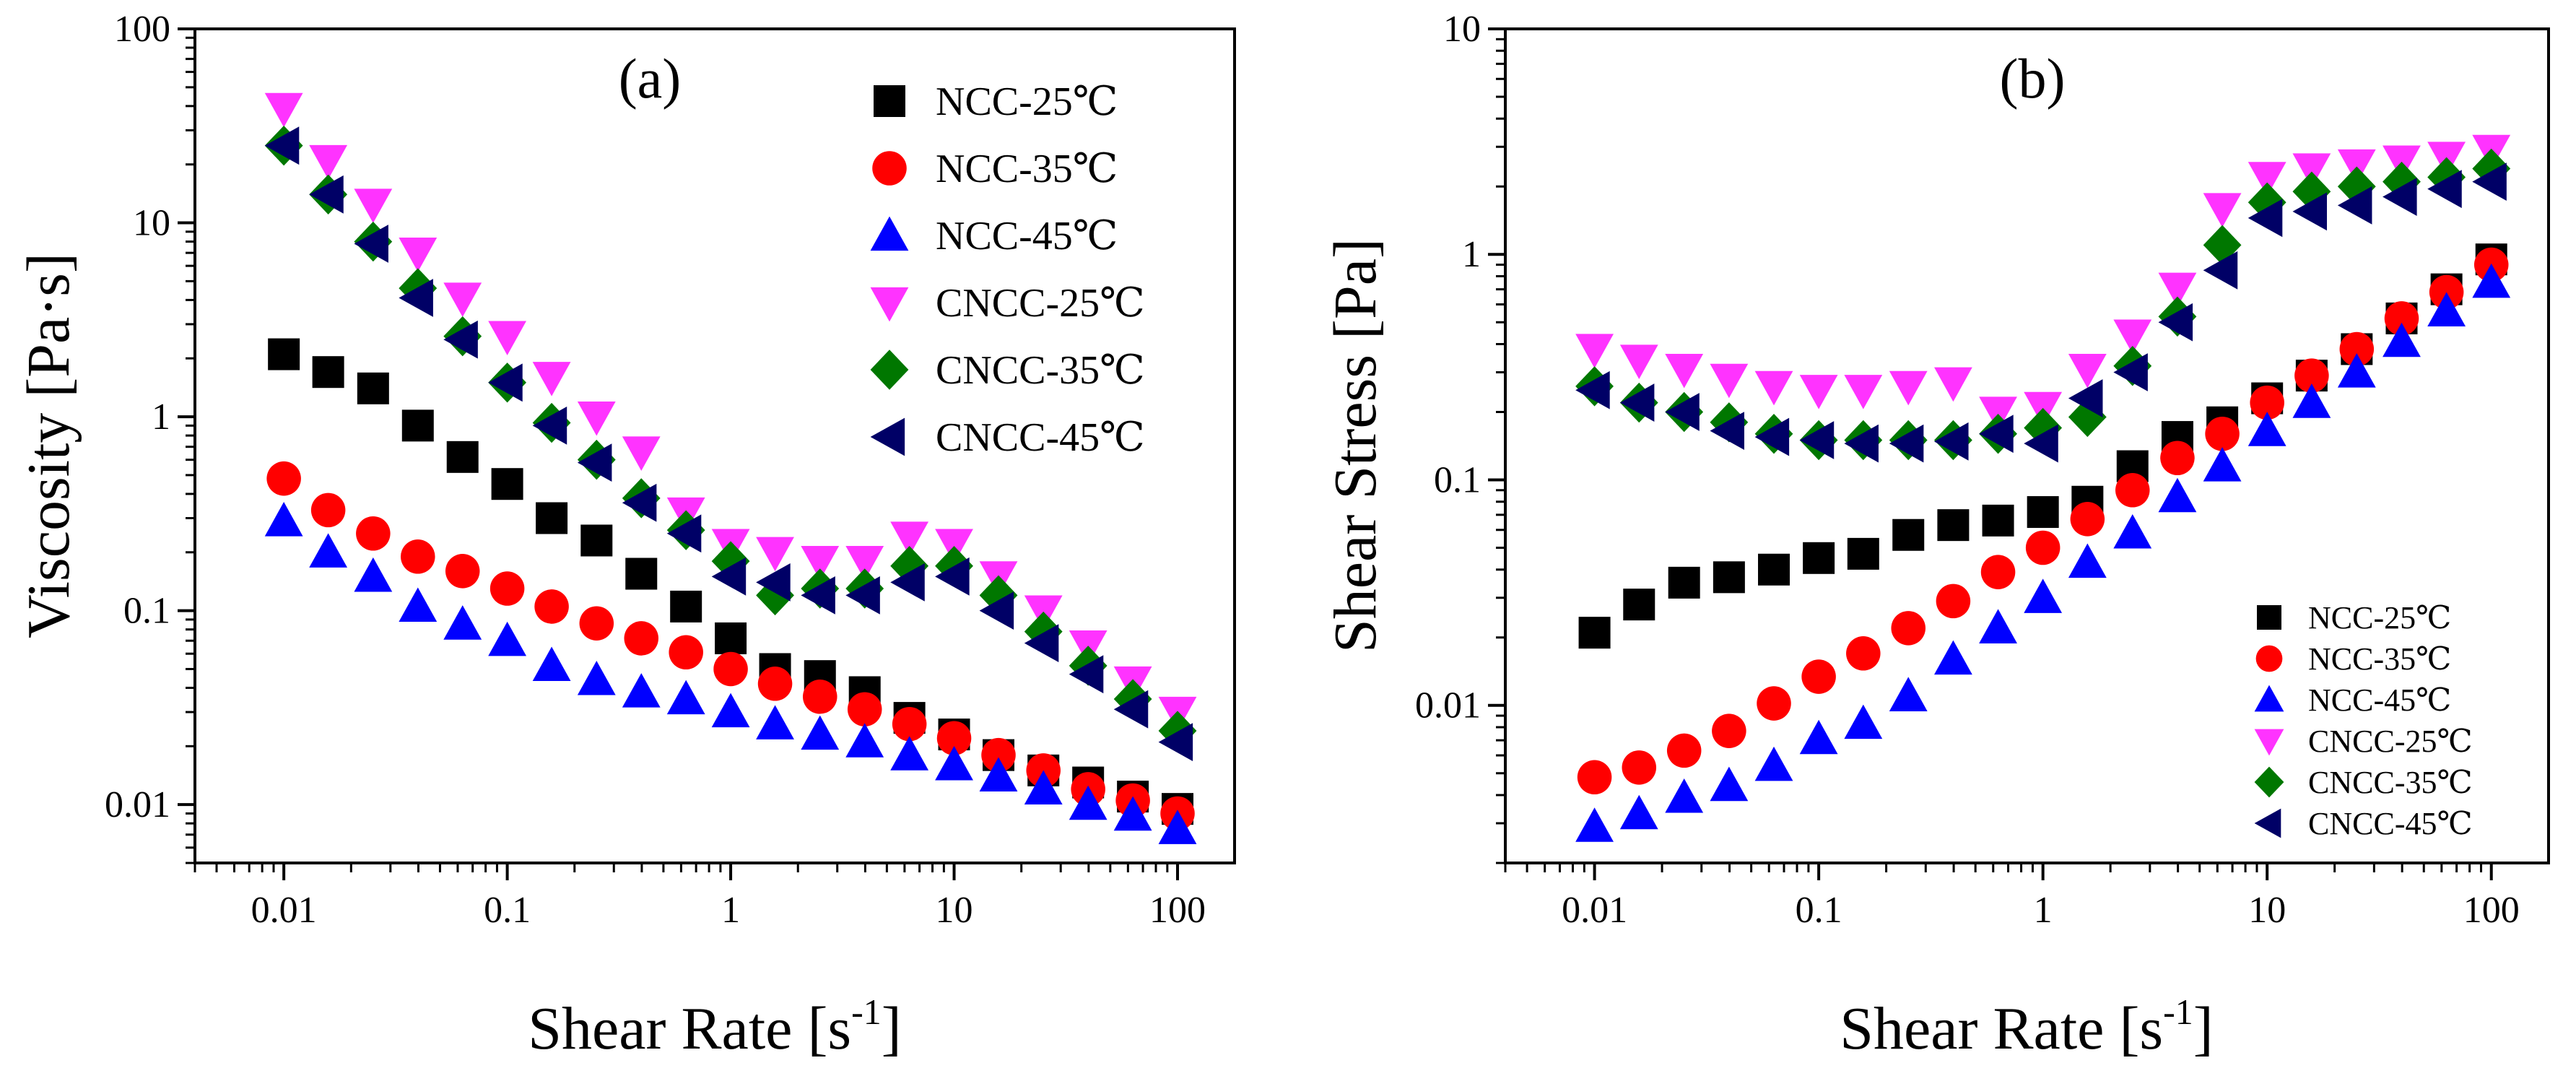 The image size is (2576, 1076). I want to click on legend-entry: NCC-45℃, so click(994, 236).